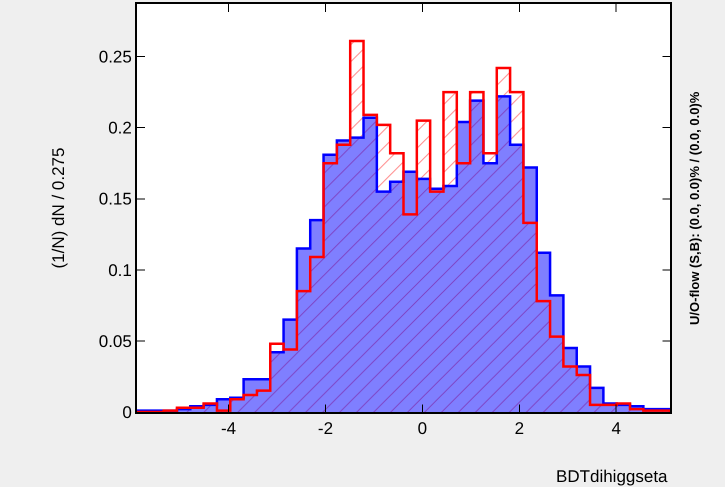 The height and width of the screenshot is (487, 725). I want to click on x-tick-label: 4, so click(616, 428).